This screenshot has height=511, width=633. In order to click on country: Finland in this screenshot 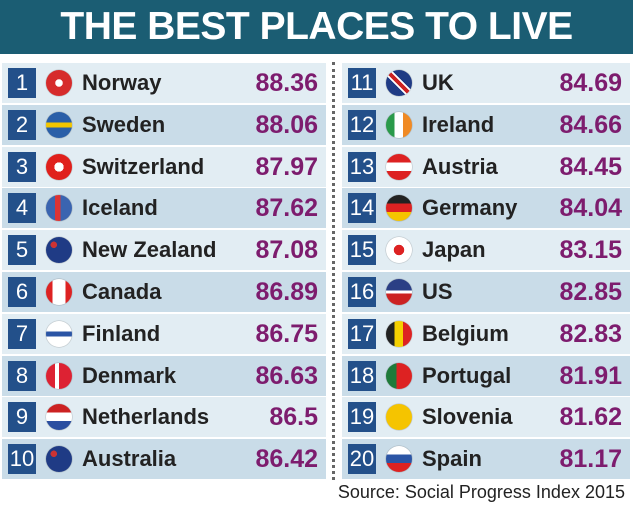, I will do `click(121, 333)`.